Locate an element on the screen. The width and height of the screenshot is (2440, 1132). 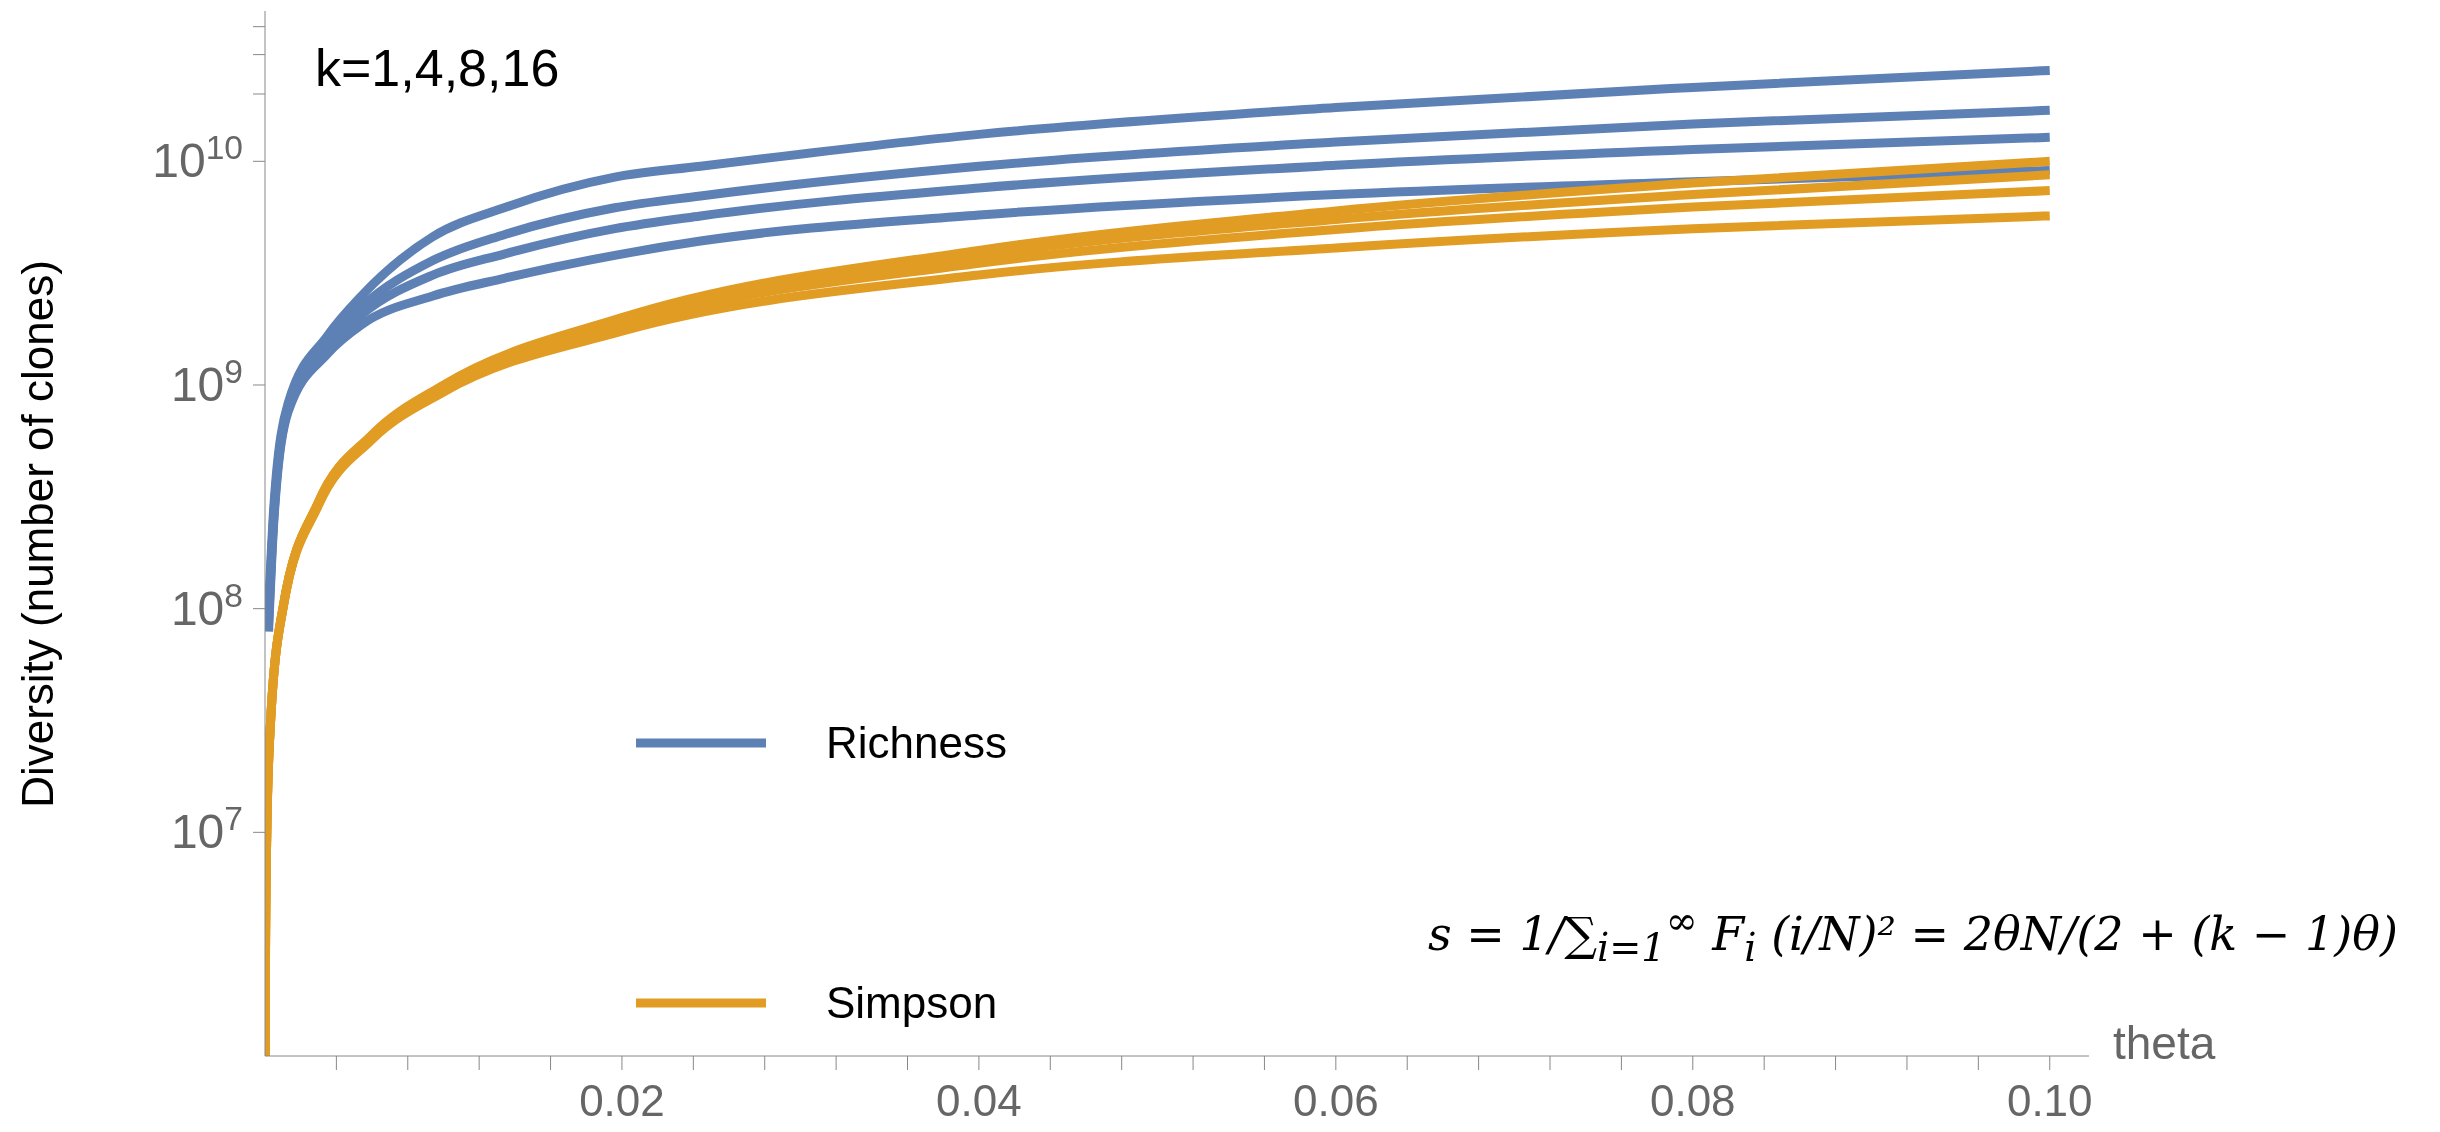
x-tick-label: 0.10 is located at coordinates (2049, 1100).